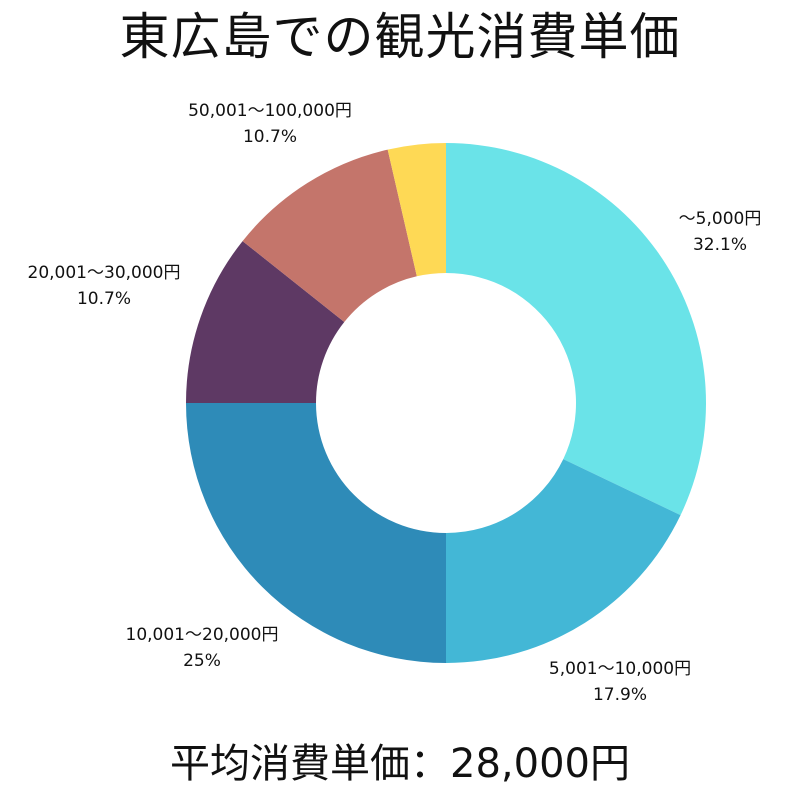 Image resolution: width=800 pixels, height=800 pixels. What do you see at coordinates (620, 682) in the screenshot?
I see `slice-label-1: 5,001〜10,000円 17.9%` at bounding box center [620, 682].